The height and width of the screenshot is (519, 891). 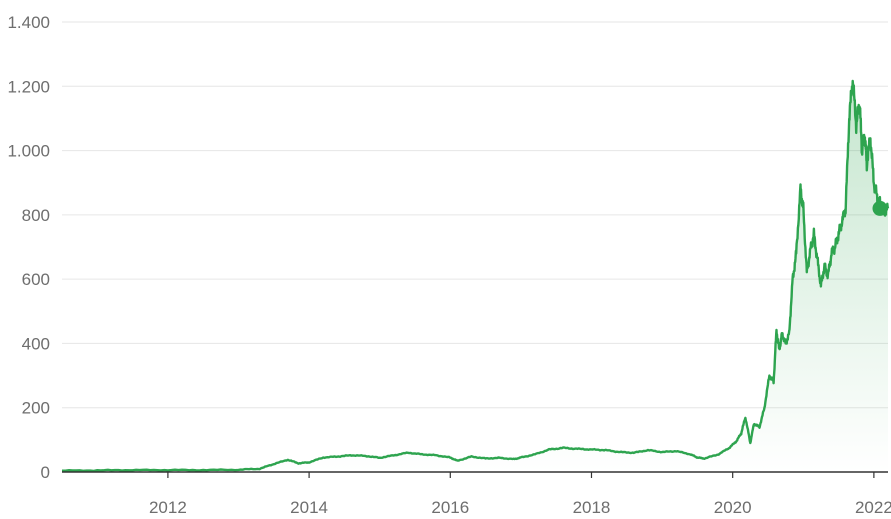 What do you see at coordinates (28, 86) in the screenshot?
I see `y-tick-label: 1.200` at bounding box center [28, 86].